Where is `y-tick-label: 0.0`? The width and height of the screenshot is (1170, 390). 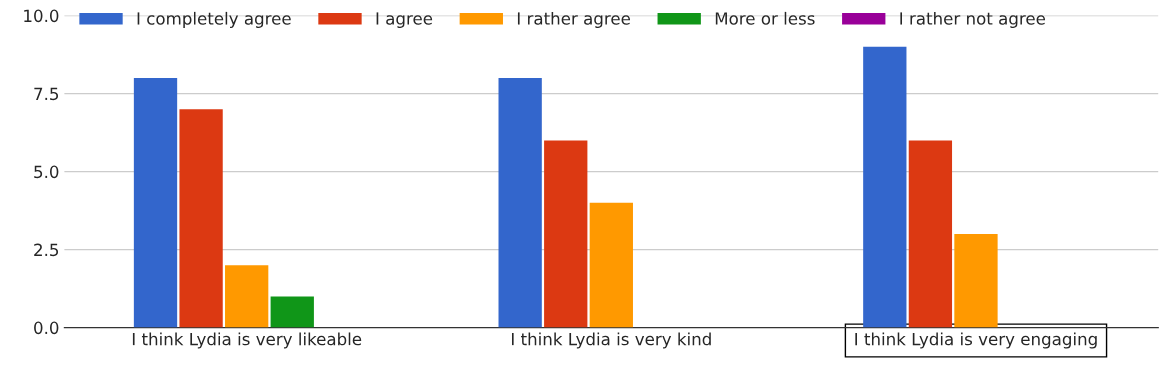
y-tick-label: 0.0 is located at coordinates (46, 328).